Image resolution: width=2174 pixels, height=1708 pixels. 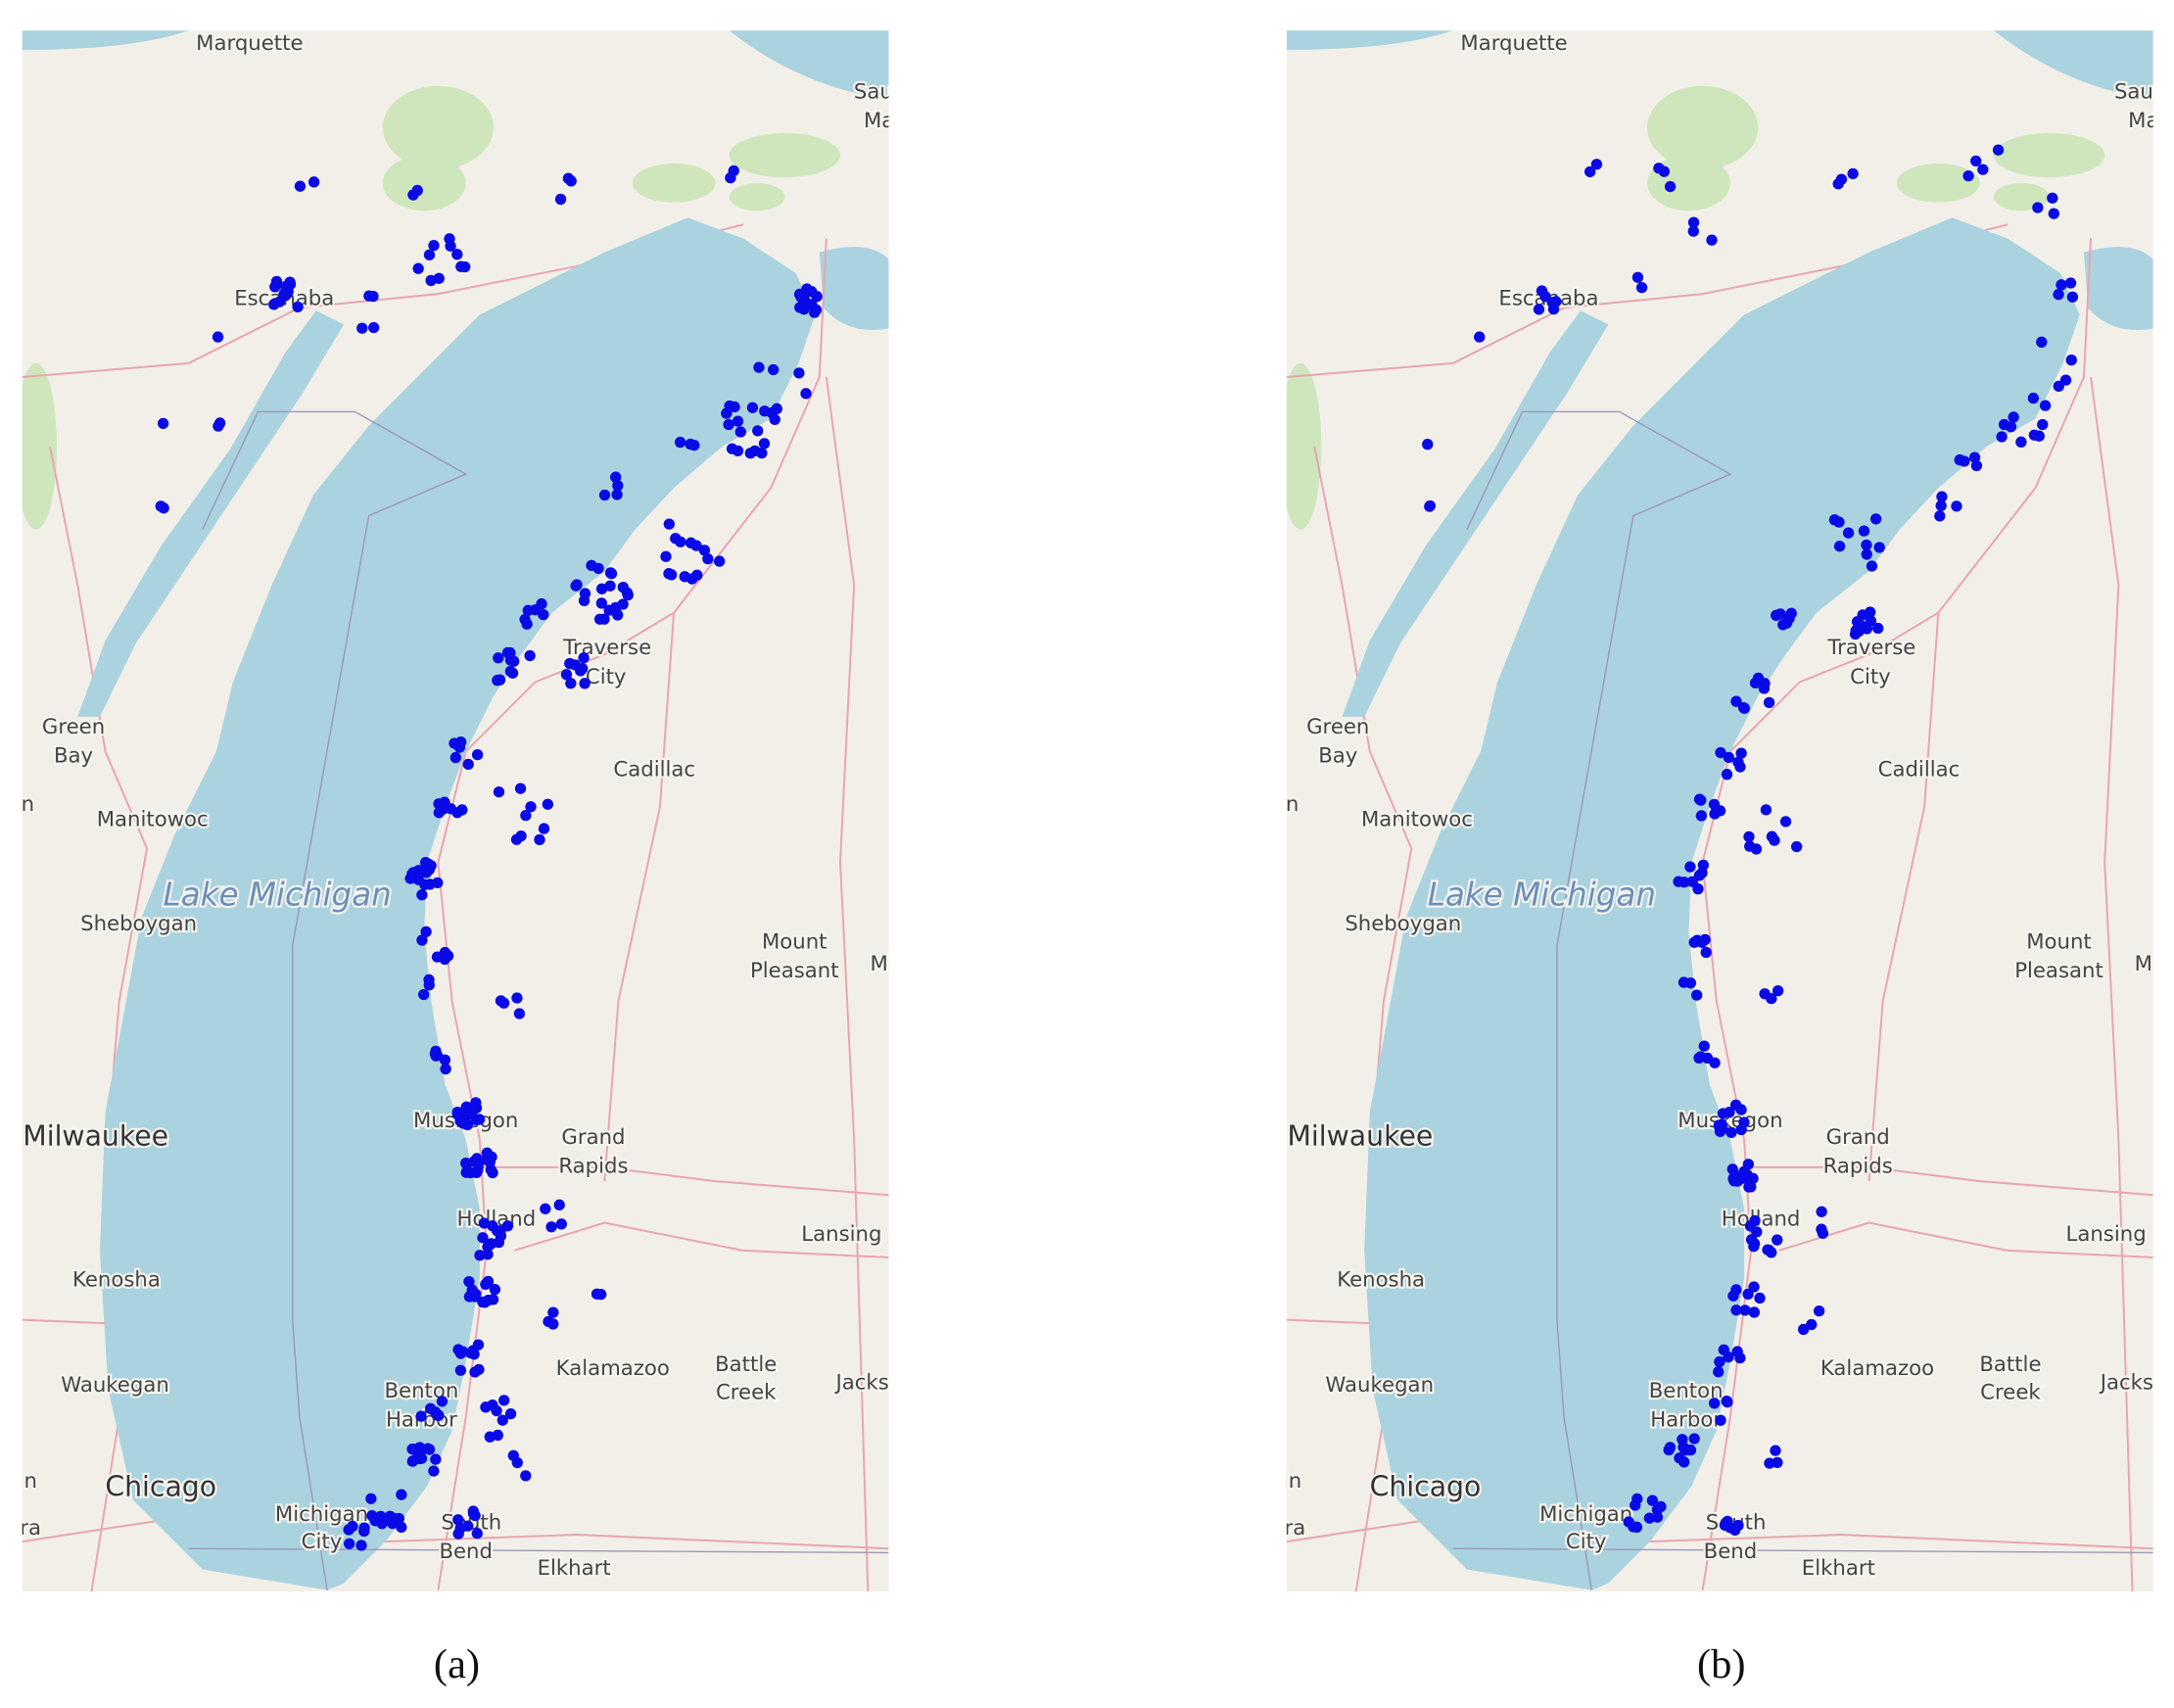 I want to click on place-label: Milwaukee, so click(x=95, y=1135).